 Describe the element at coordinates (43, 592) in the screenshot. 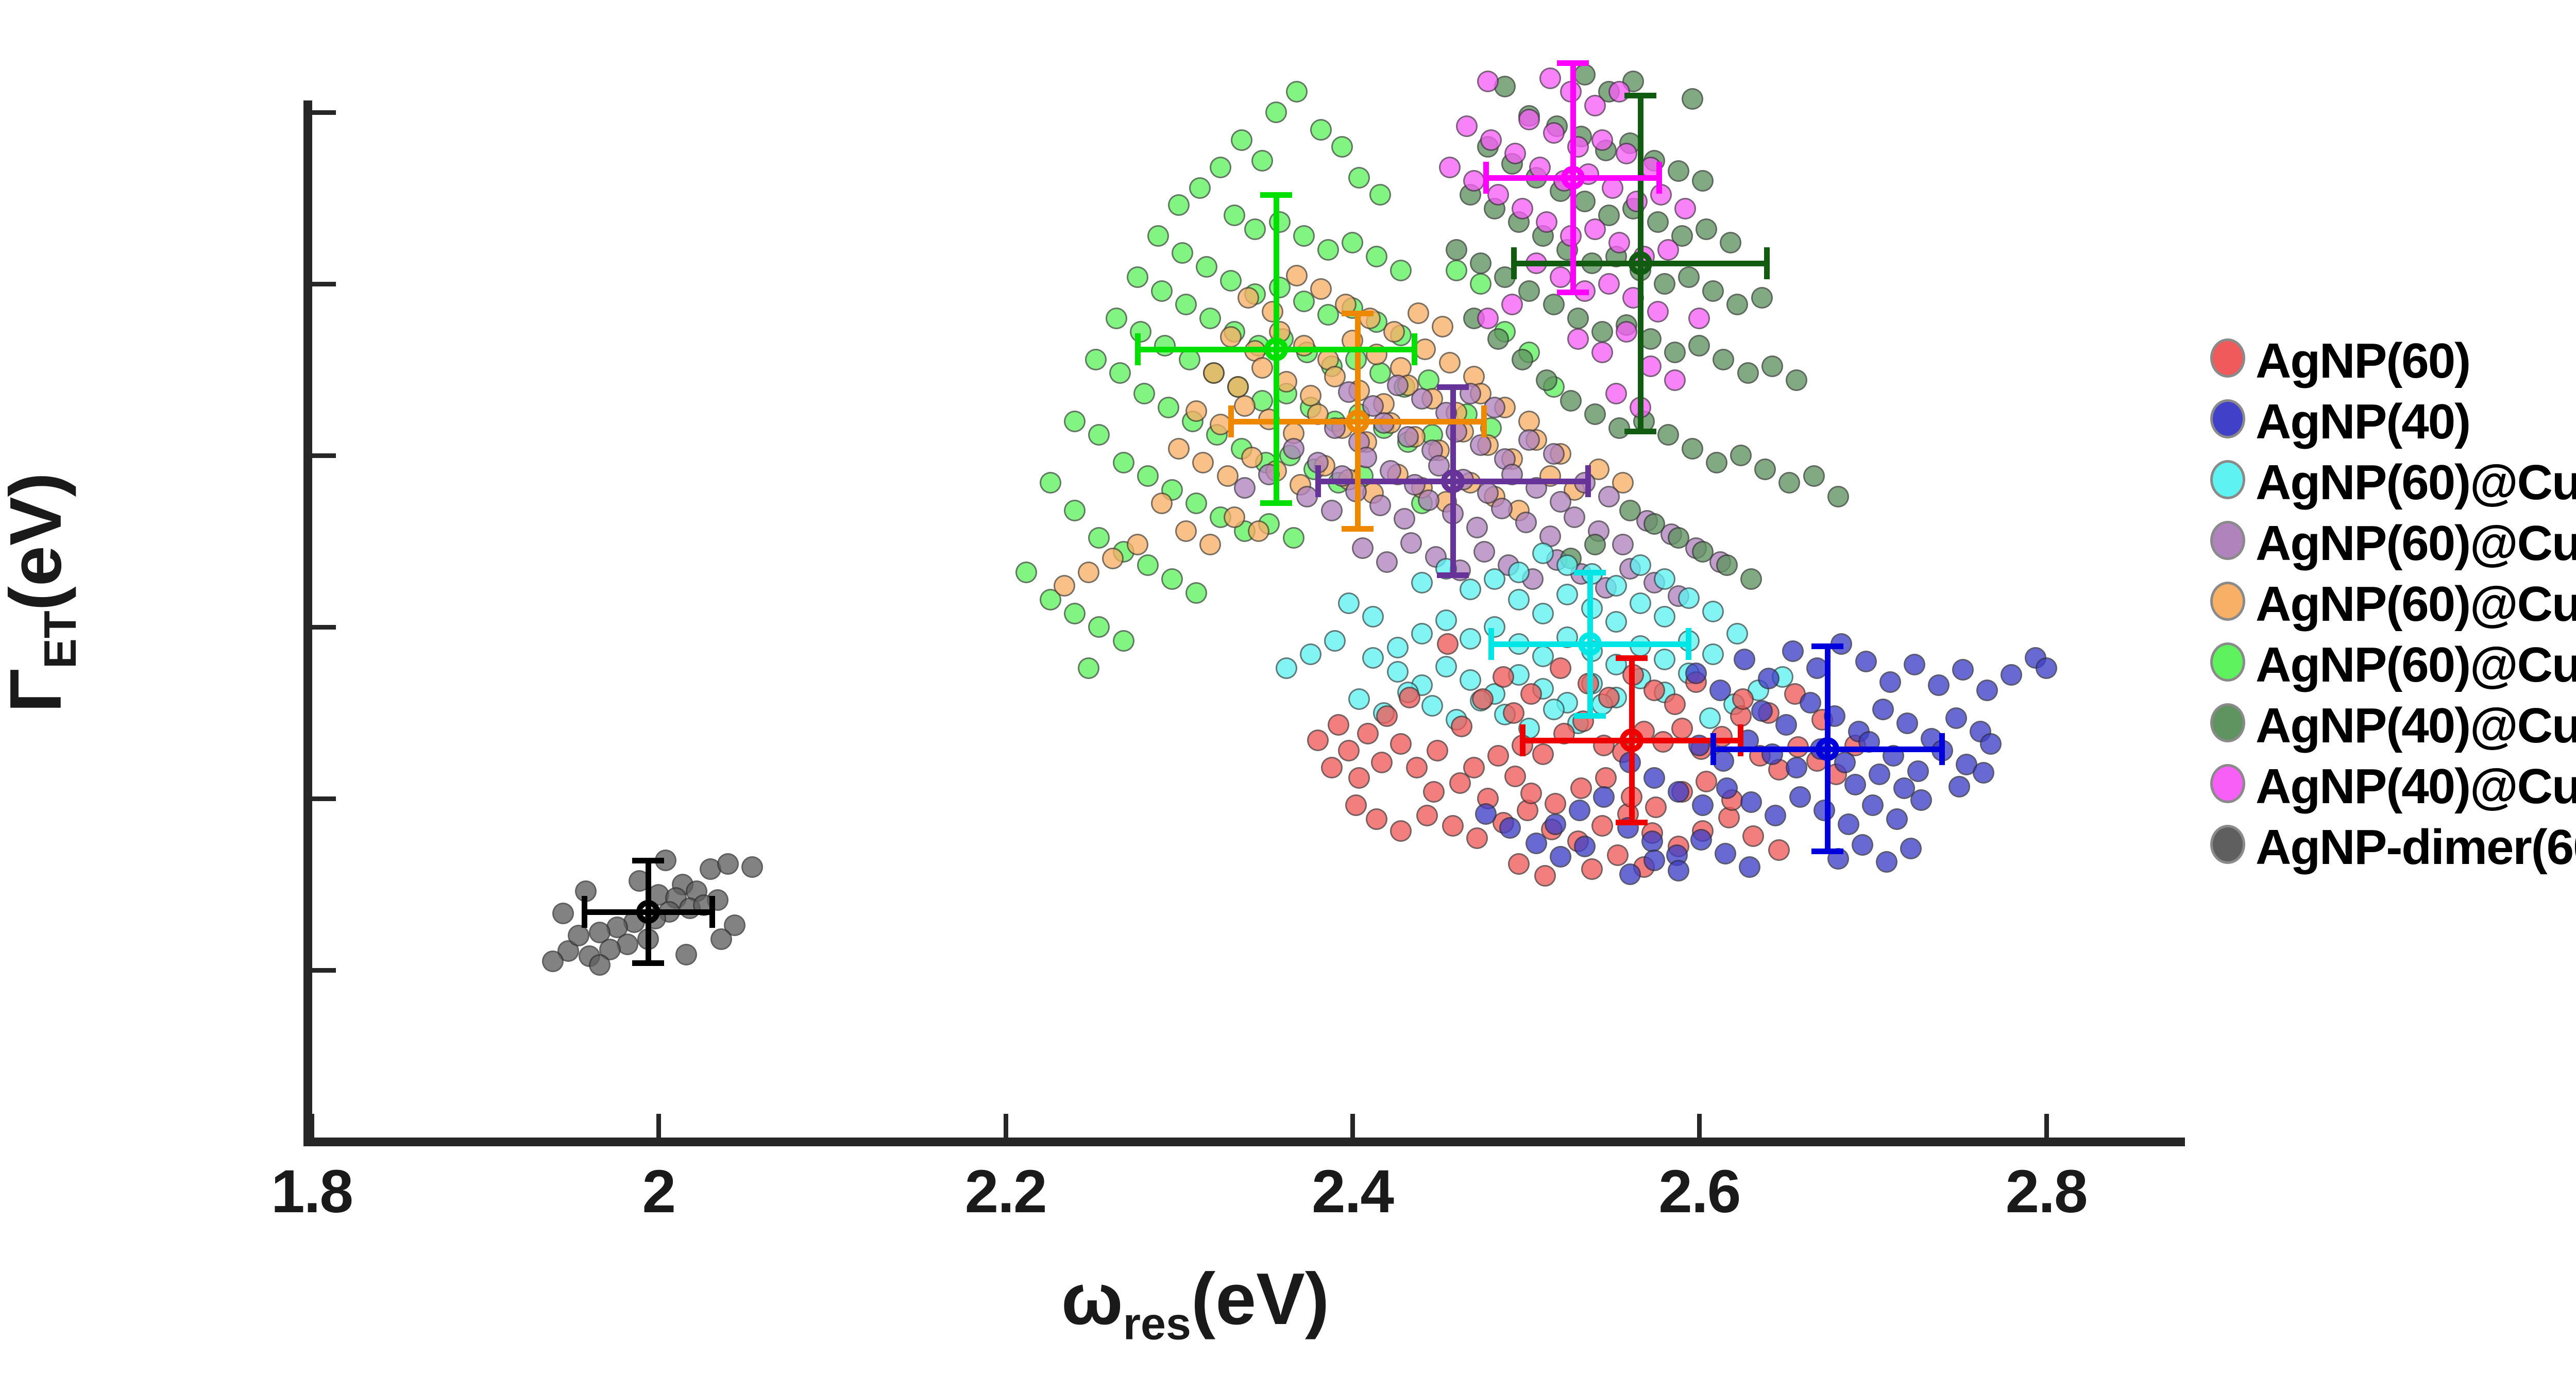

I see `y-axis-title: ΓET(eV)` at that location.